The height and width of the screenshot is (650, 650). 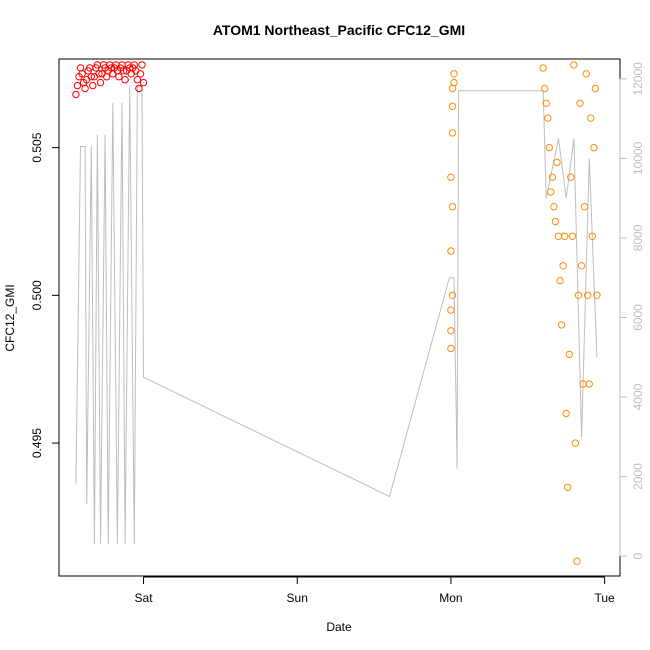 What do you see at coordinates (37, 147) in the screenshot?
I see `y-tick-label: 0.505` at bounding box center [37, 147].